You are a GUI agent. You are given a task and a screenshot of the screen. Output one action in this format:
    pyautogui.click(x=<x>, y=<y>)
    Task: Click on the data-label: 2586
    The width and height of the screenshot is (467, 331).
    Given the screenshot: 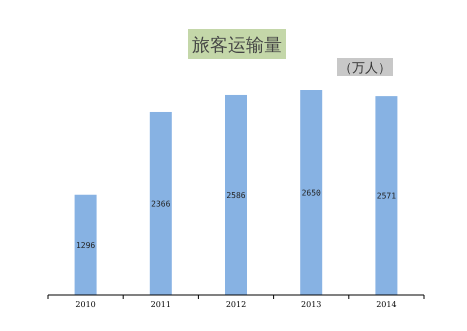 What is the action you would take?
    pyautogui.click(x=236, y=195)
    